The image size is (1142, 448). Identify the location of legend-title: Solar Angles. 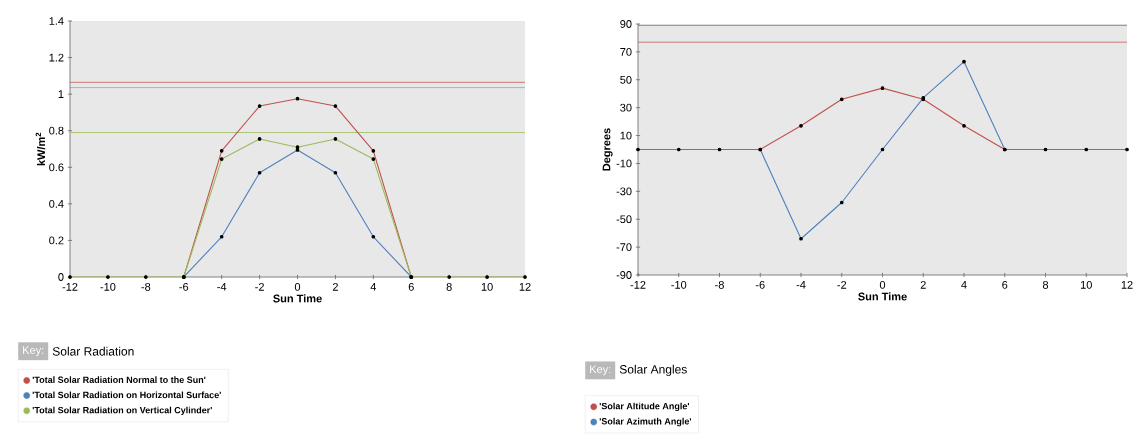
(653, 370).